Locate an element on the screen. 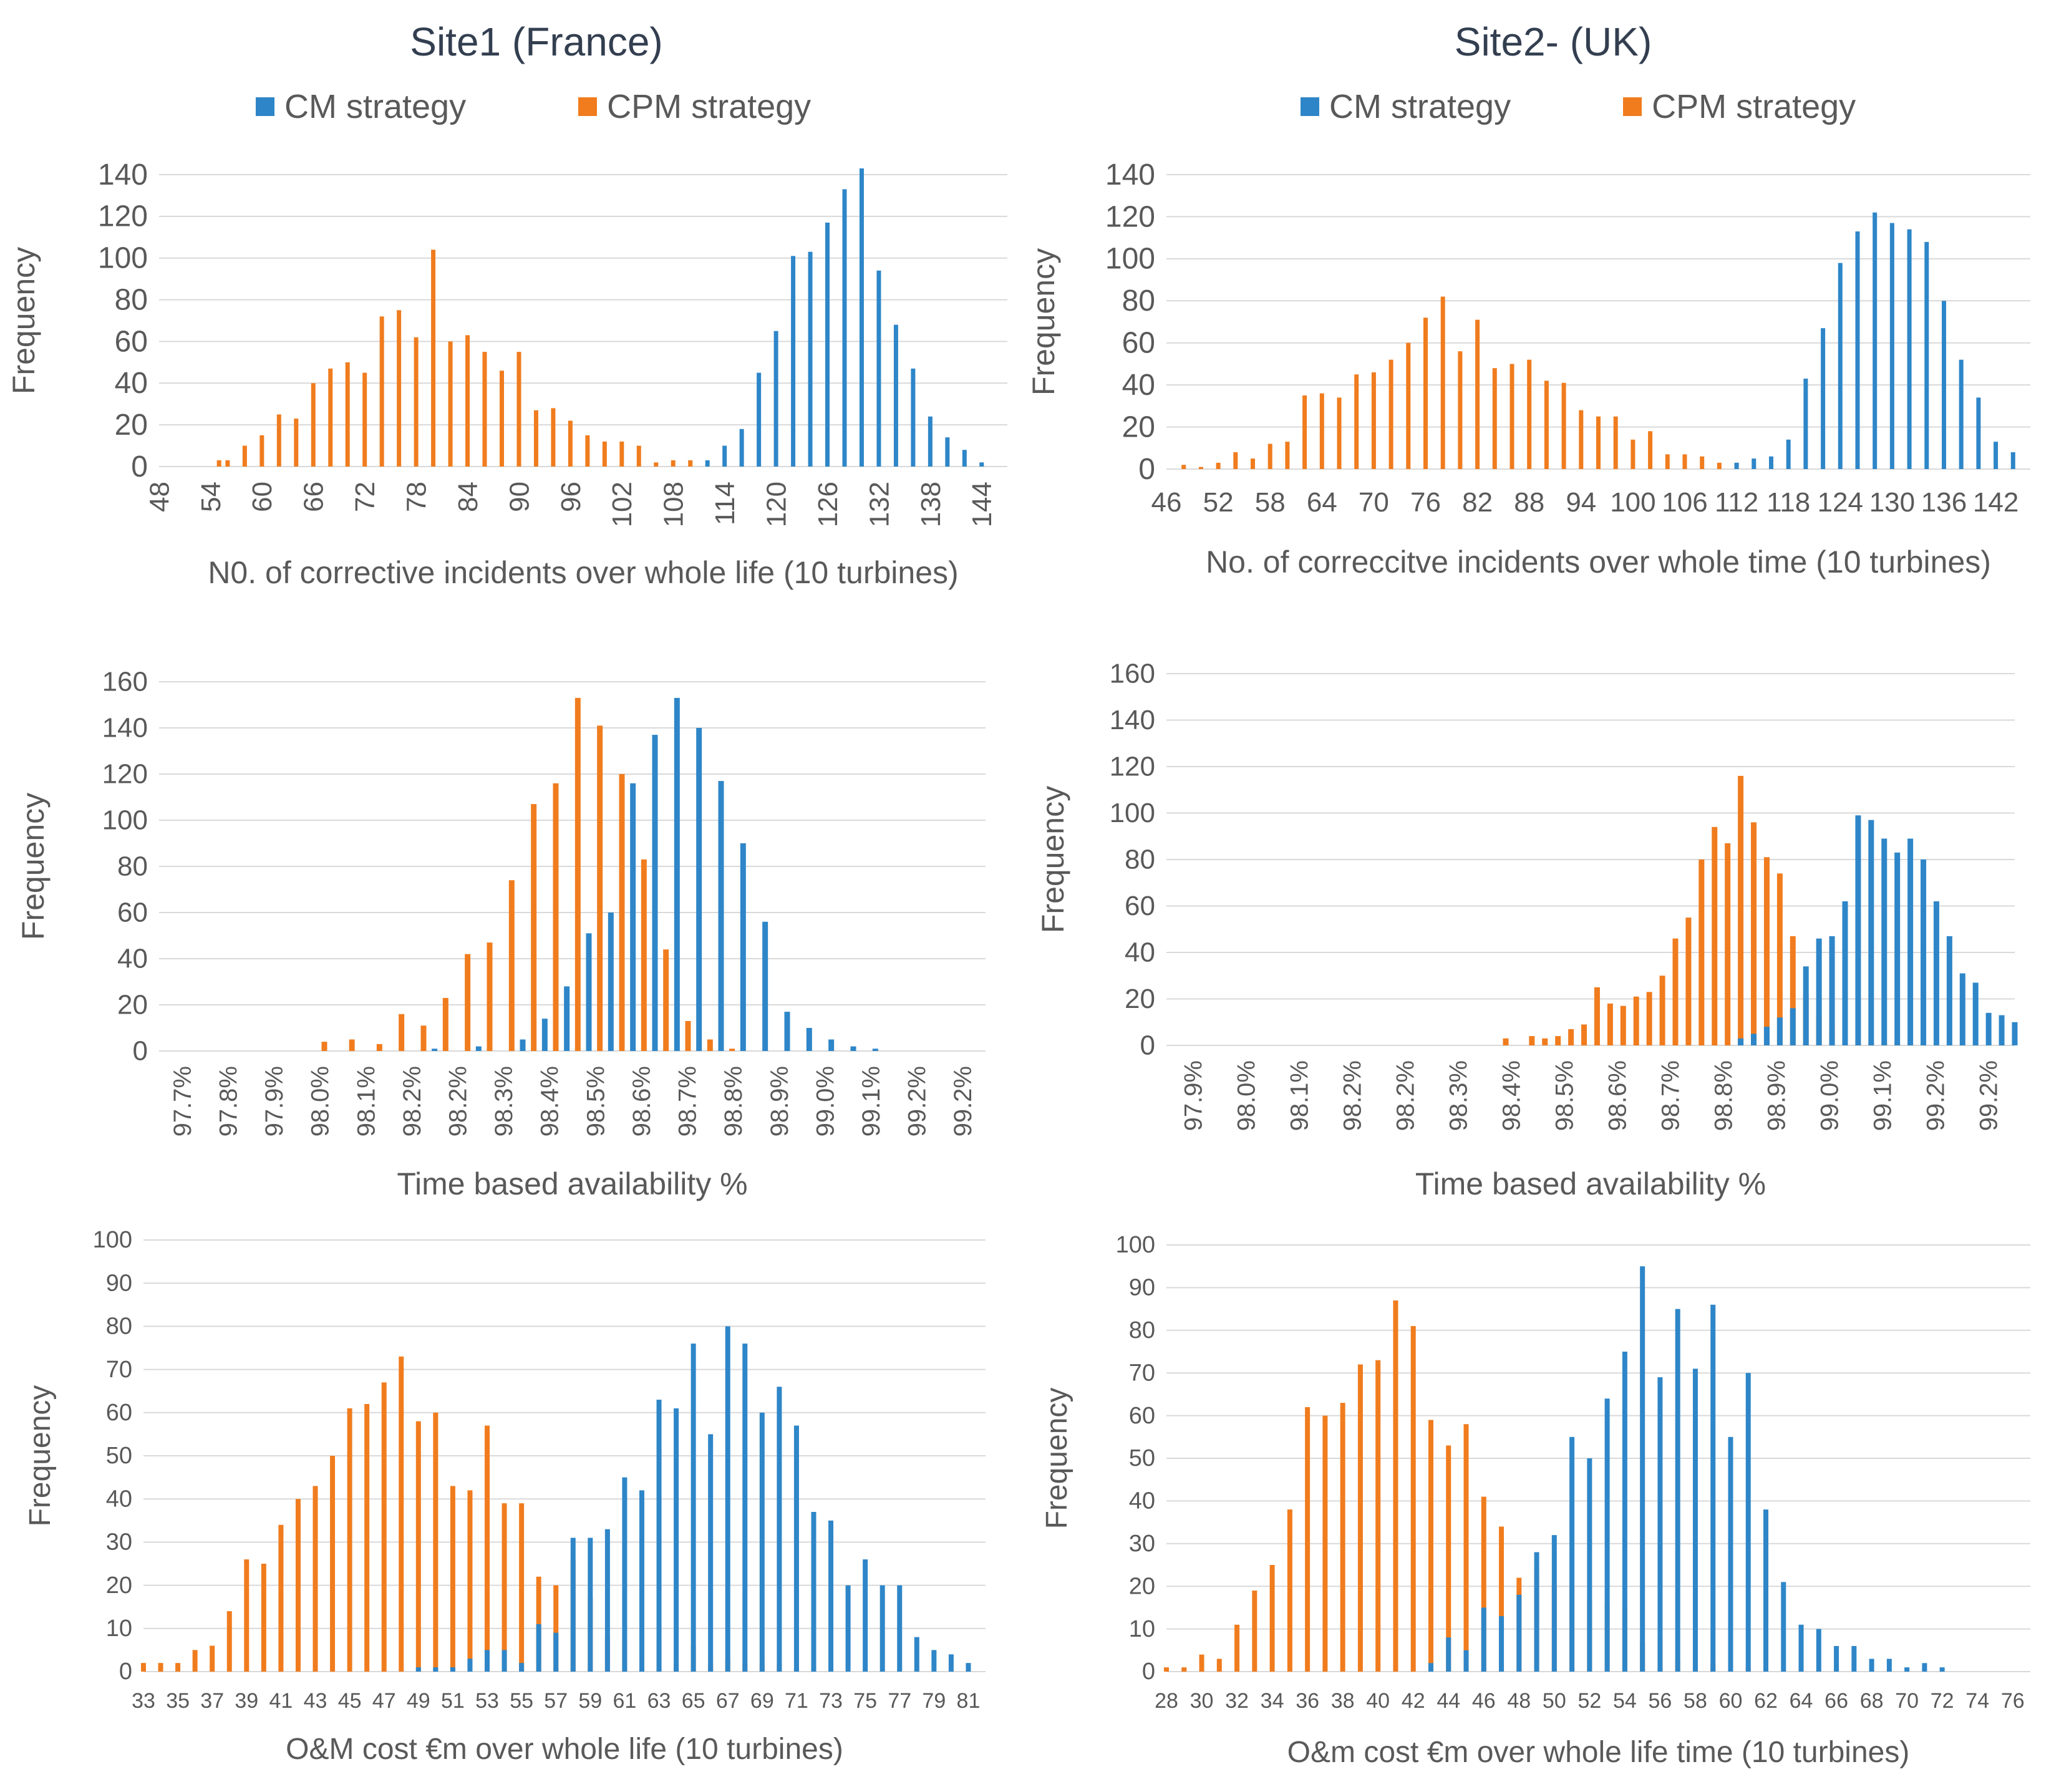 This screenshot has height=1792, width=2069. x-tick-label: 70 is located at coordinates (1907, 1701).